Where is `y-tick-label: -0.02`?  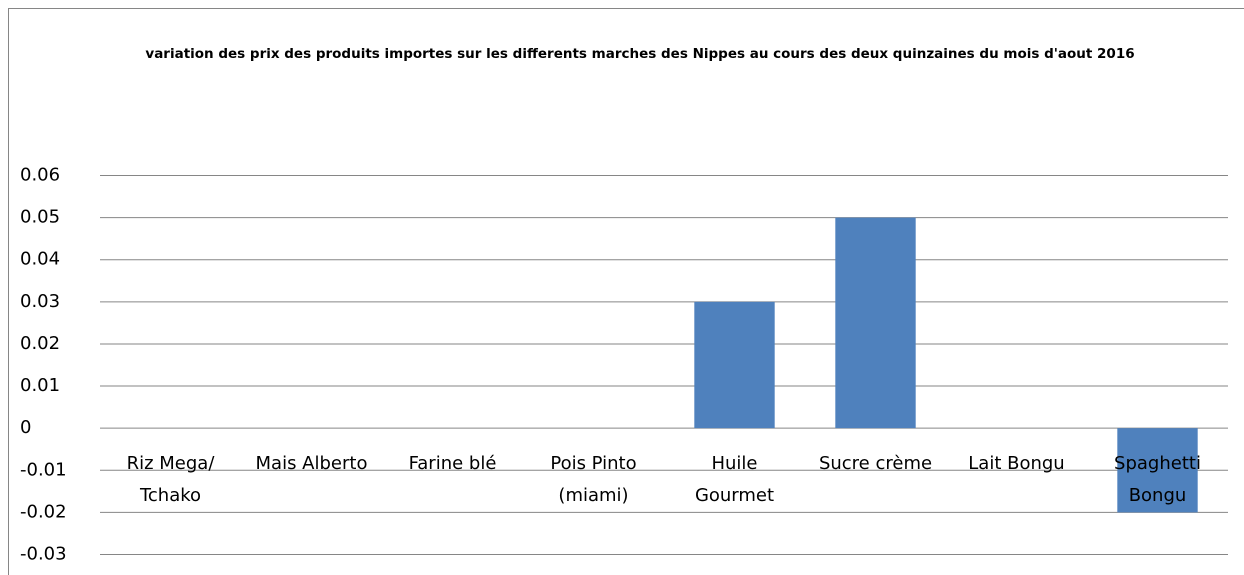 y-tick-label: -0.02 is located at coordinates (43, 511).